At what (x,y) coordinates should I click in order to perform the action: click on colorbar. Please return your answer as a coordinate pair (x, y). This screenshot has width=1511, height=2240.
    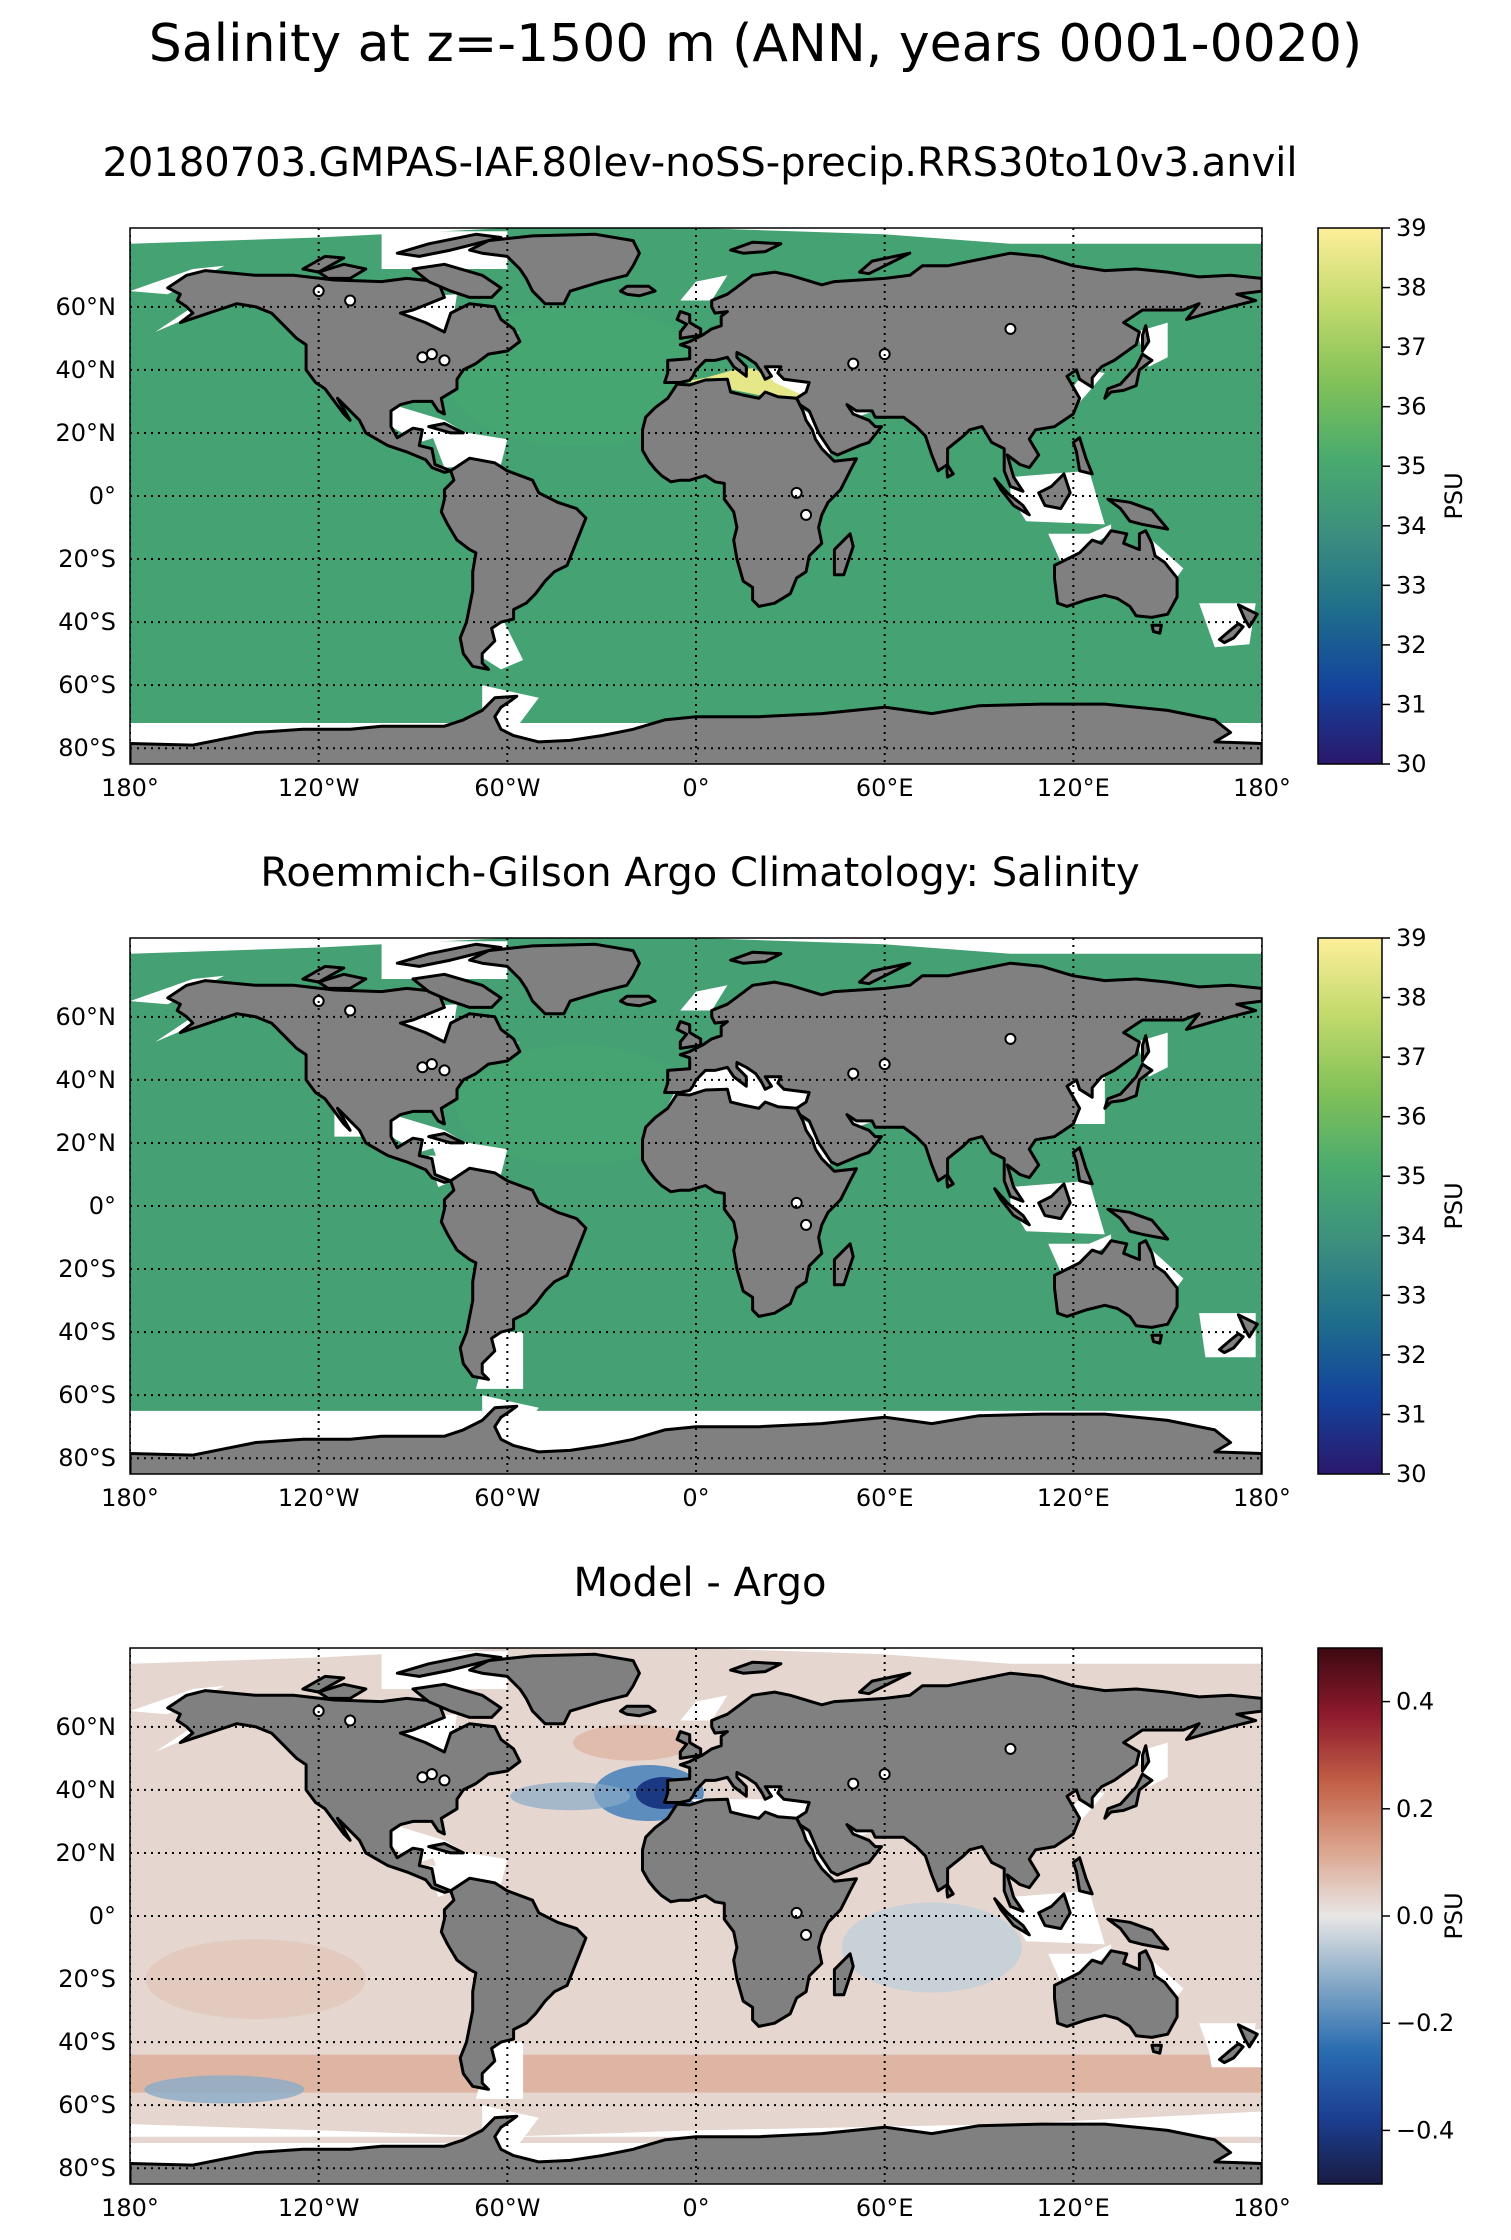
    Looking at the image, I should click on (1350, 1916).